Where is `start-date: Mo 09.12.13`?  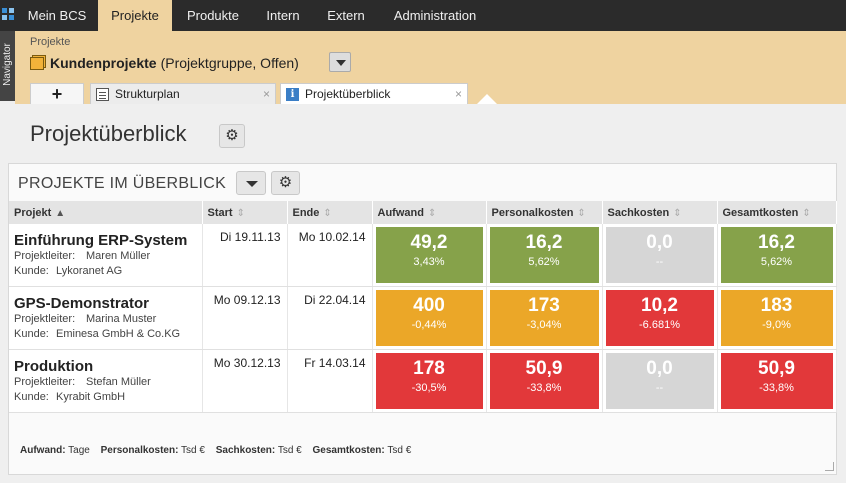
start-date: Mo 09.12.13 is located at coordinates (245, 318).